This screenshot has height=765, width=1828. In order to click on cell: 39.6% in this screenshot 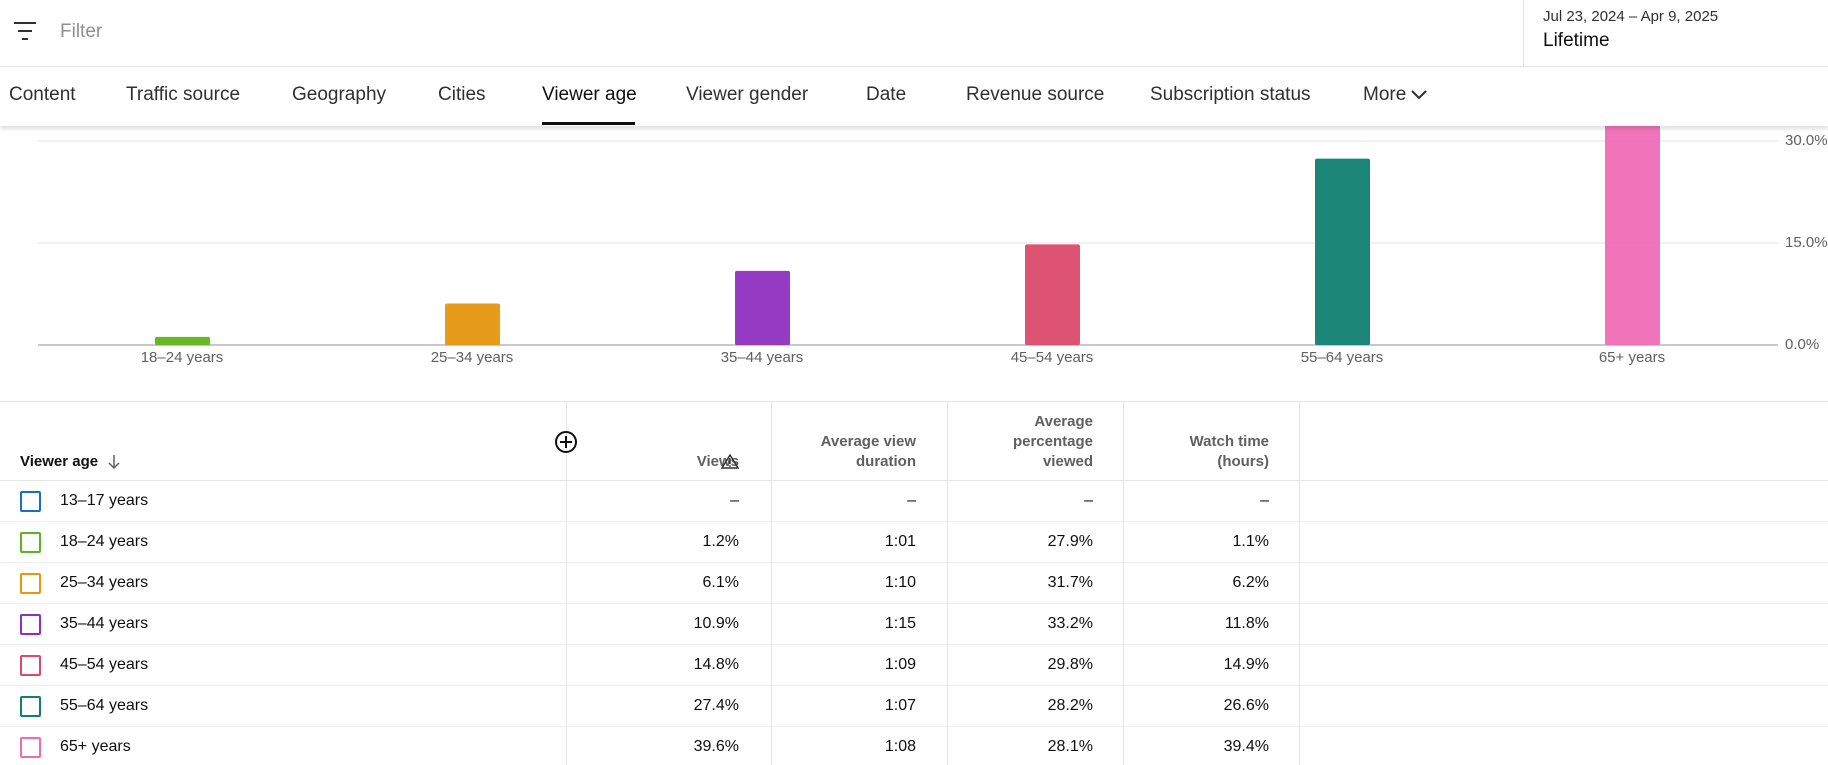, I will do `click(716, 746)`.